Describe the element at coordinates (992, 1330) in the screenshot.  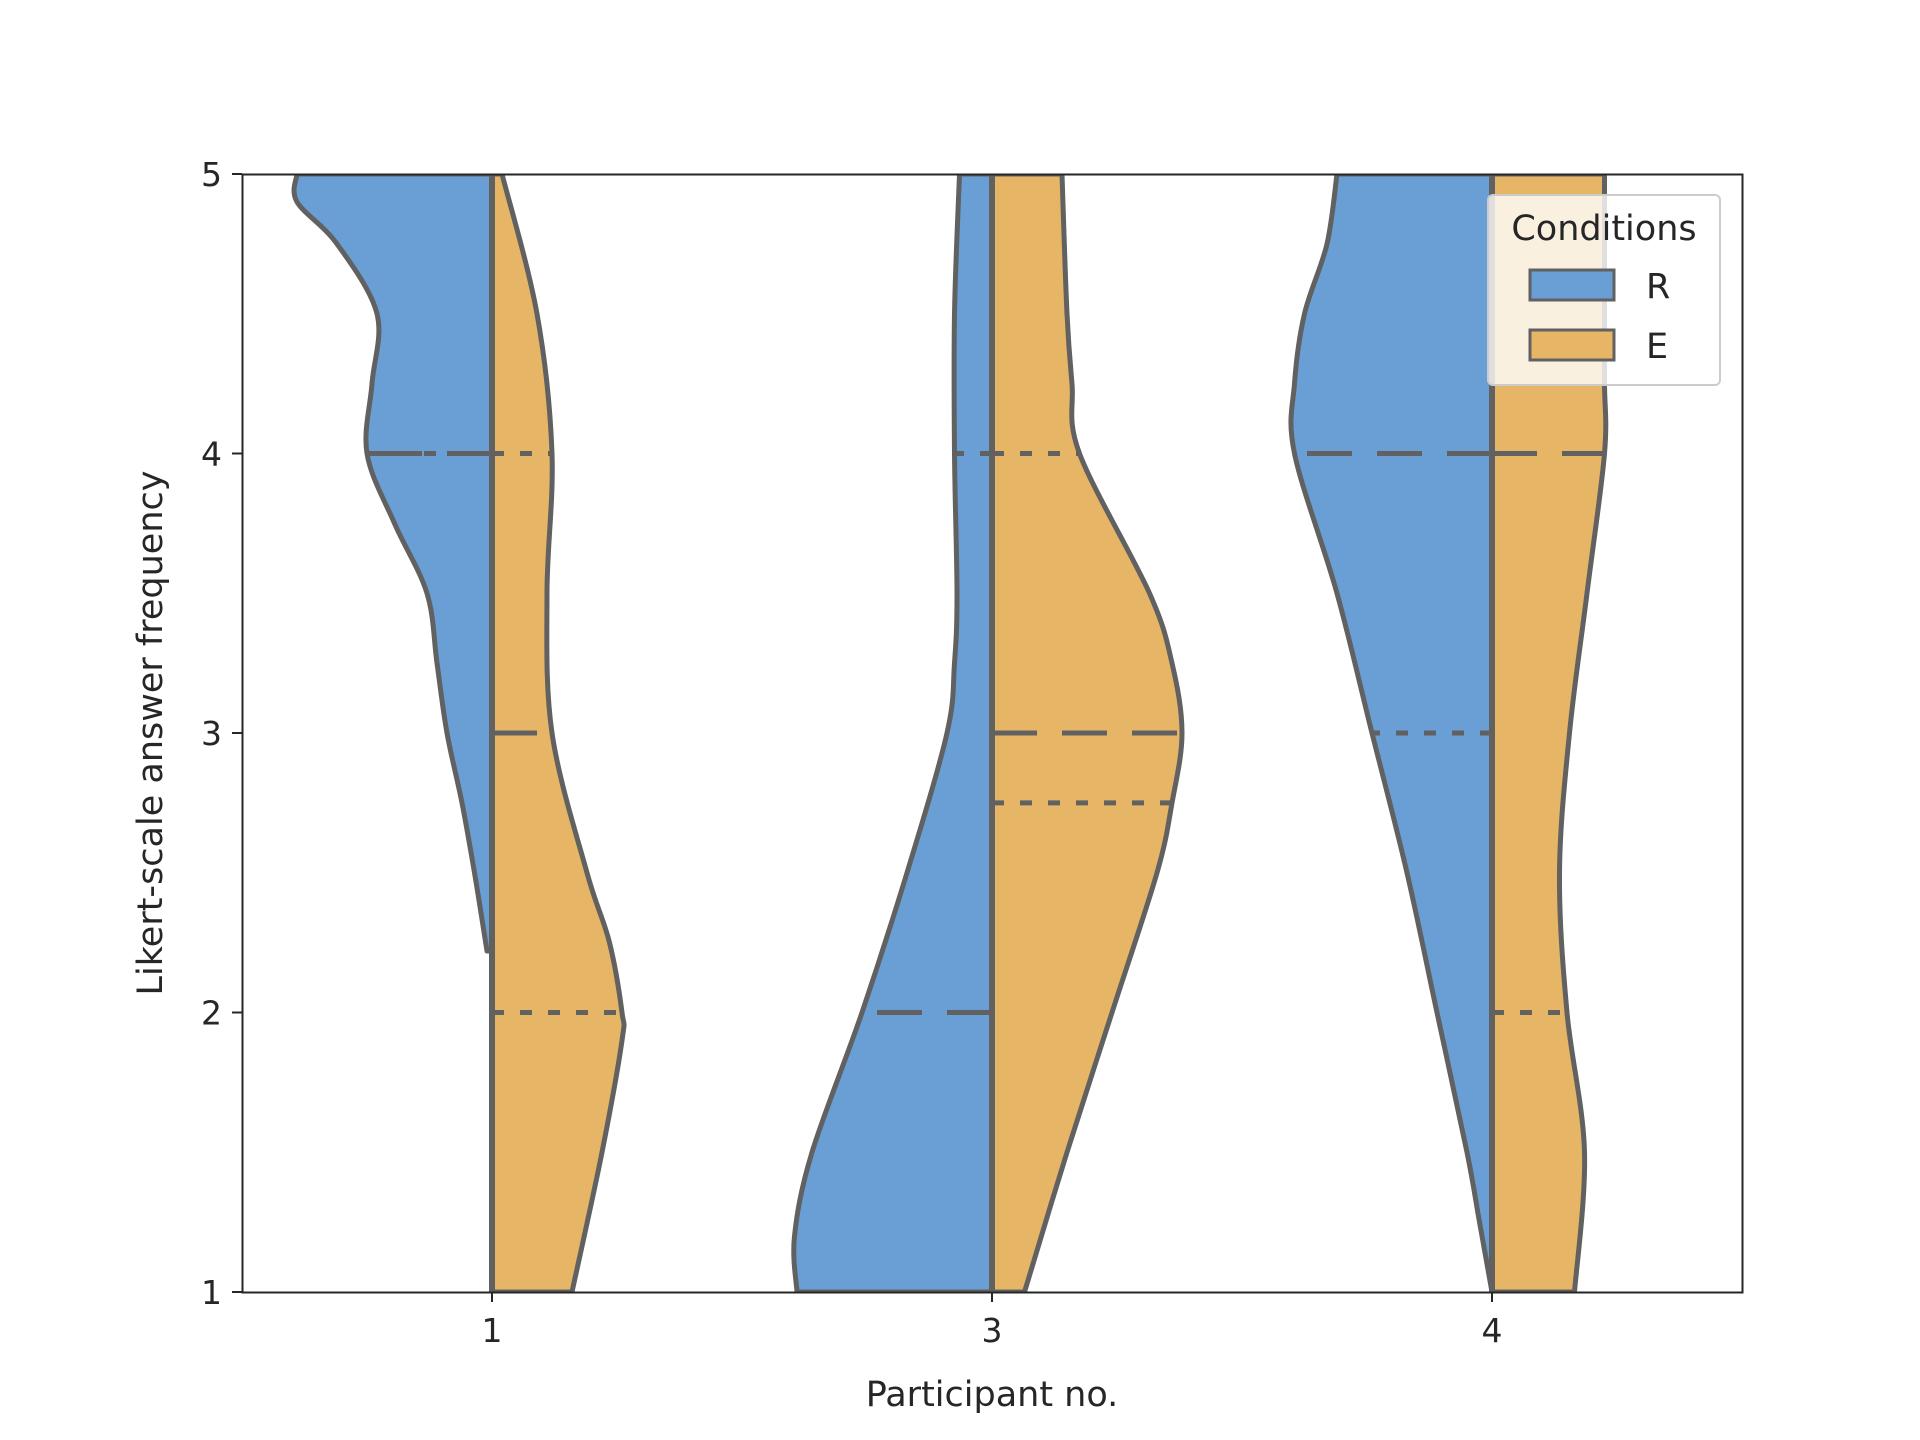
I see `x-tick-label: 3` at that location.